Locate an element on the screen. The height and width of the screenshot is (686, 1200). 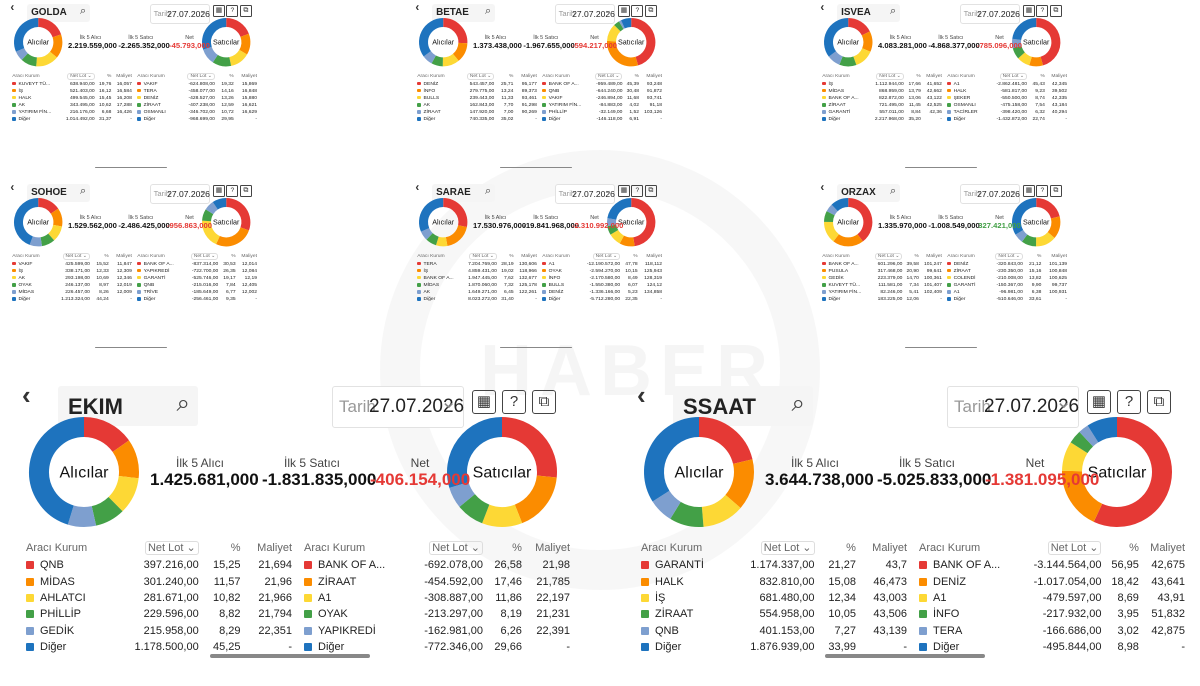
table-row: BULLS -1.550.380,00 6,07 124,12 is located at coordinates (602, 285).